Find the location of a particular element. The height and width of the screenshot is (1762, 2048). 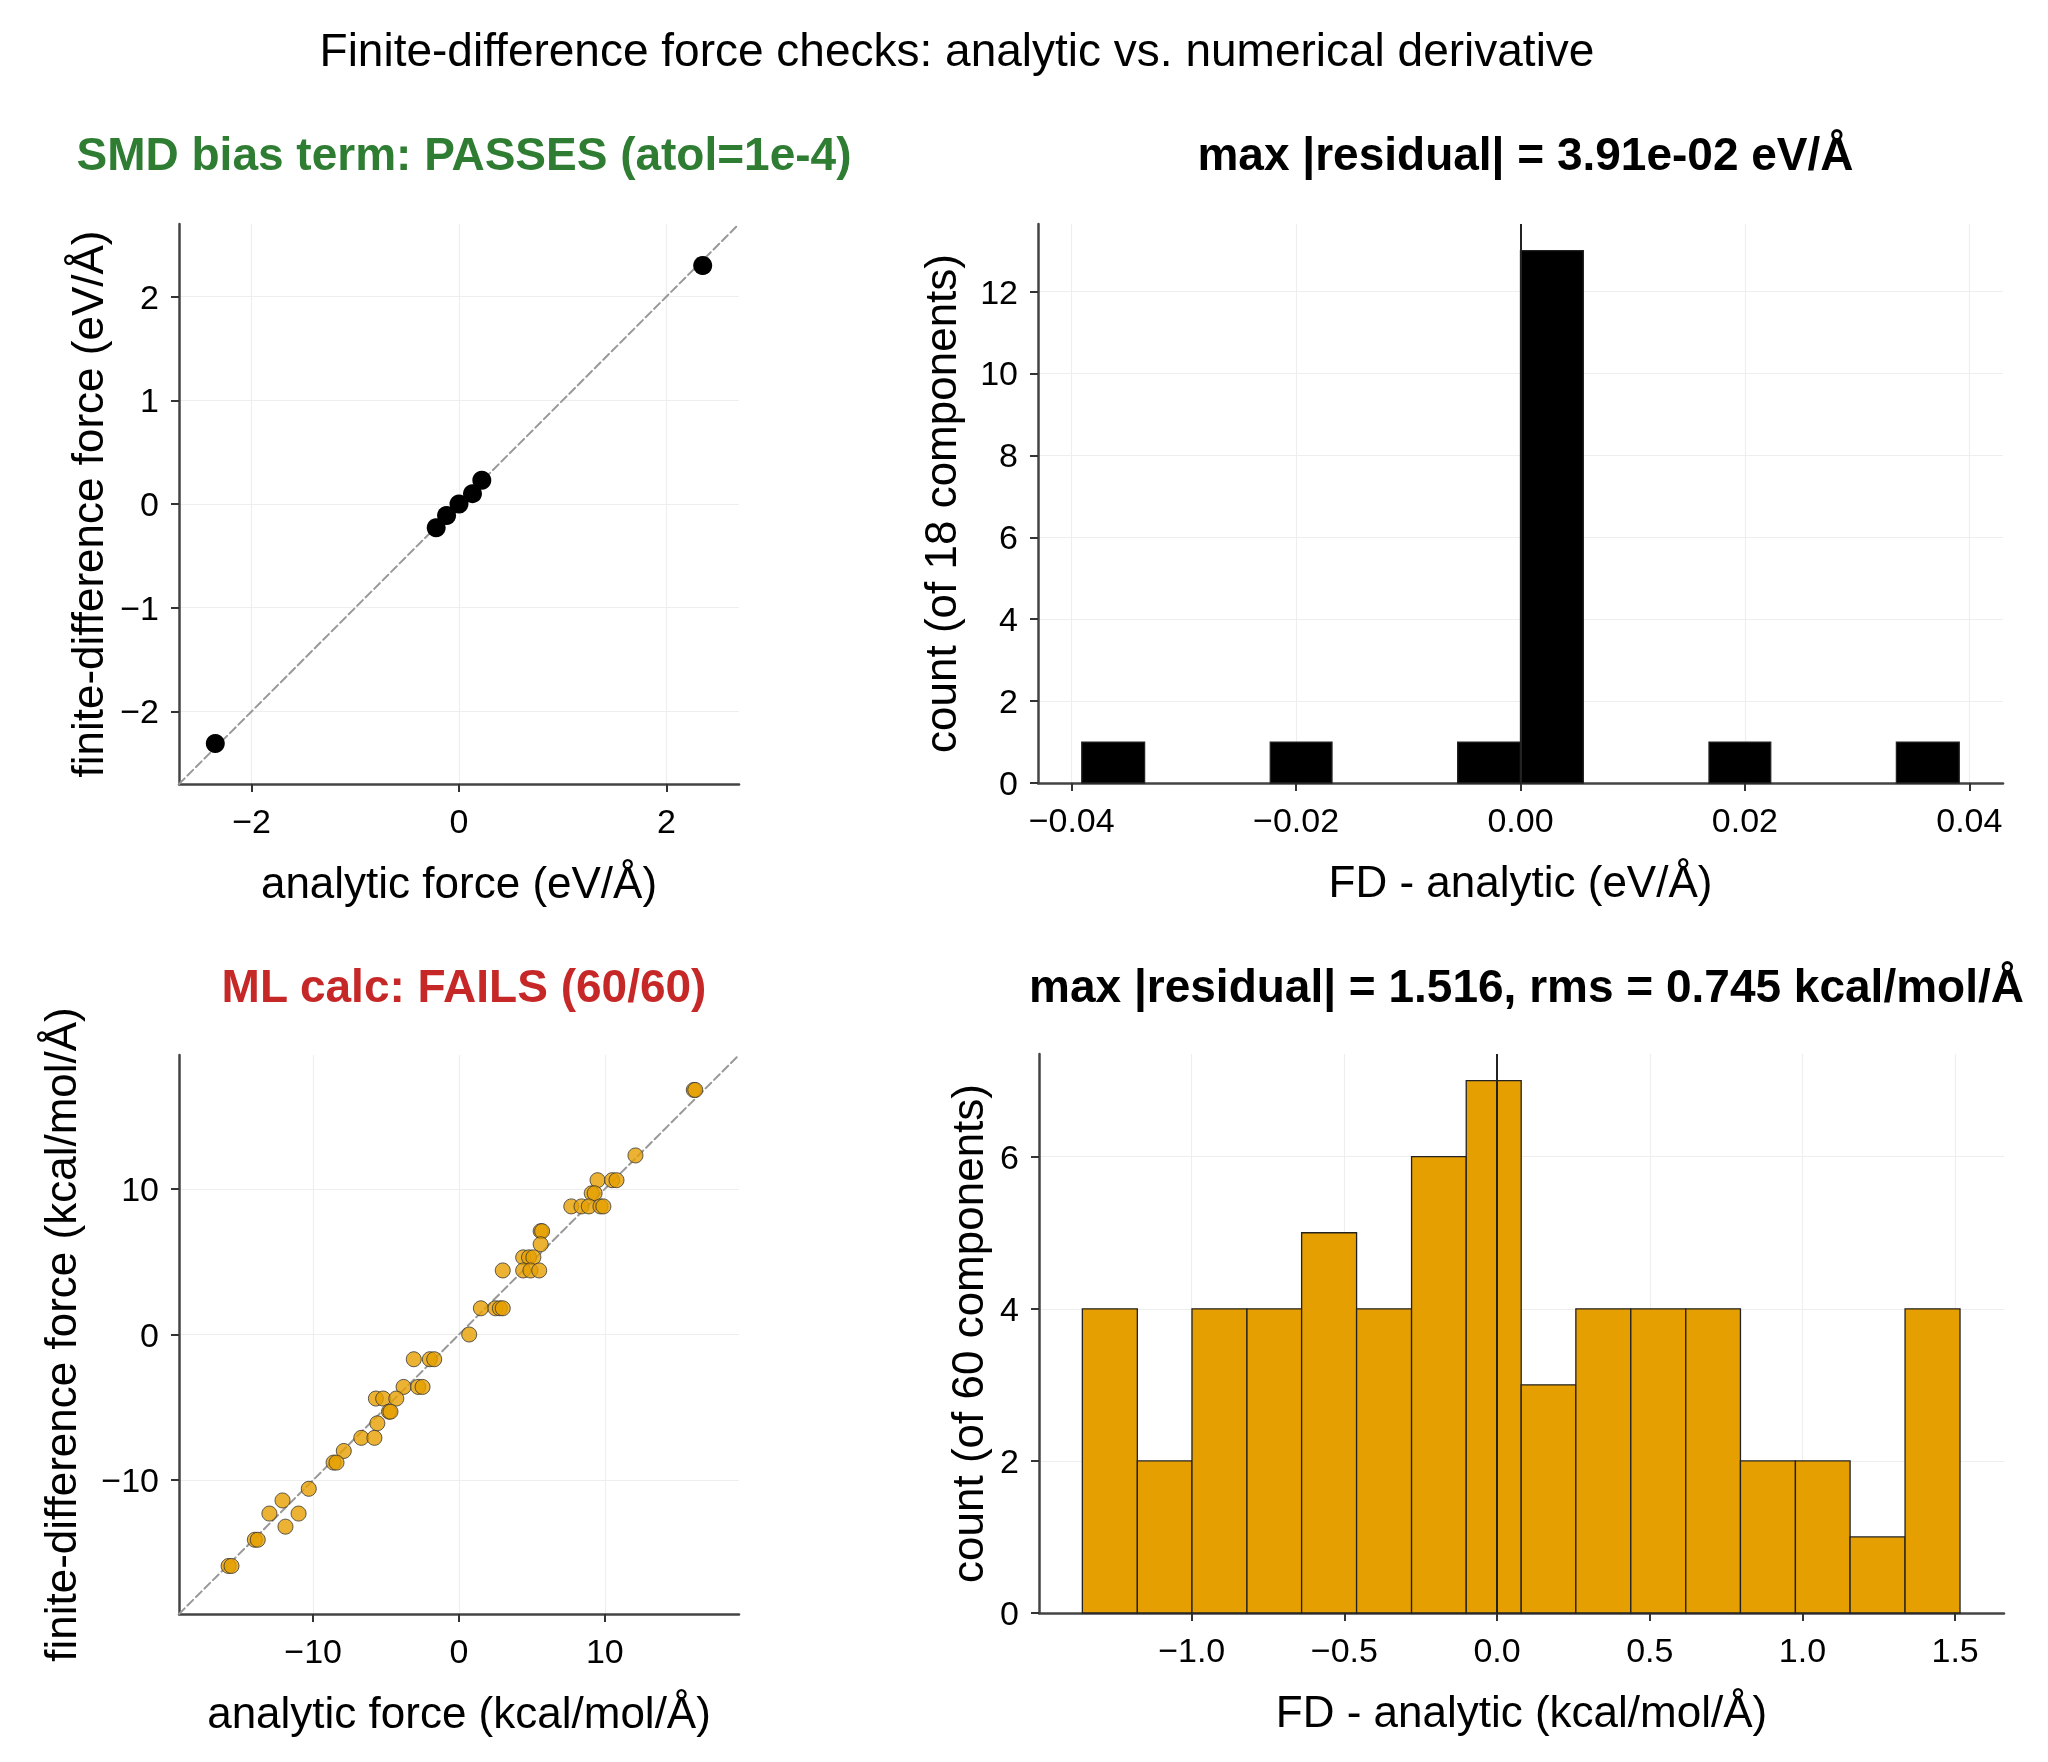

x-tick-label: 0.5 is located at coordinates (1650, 1650).